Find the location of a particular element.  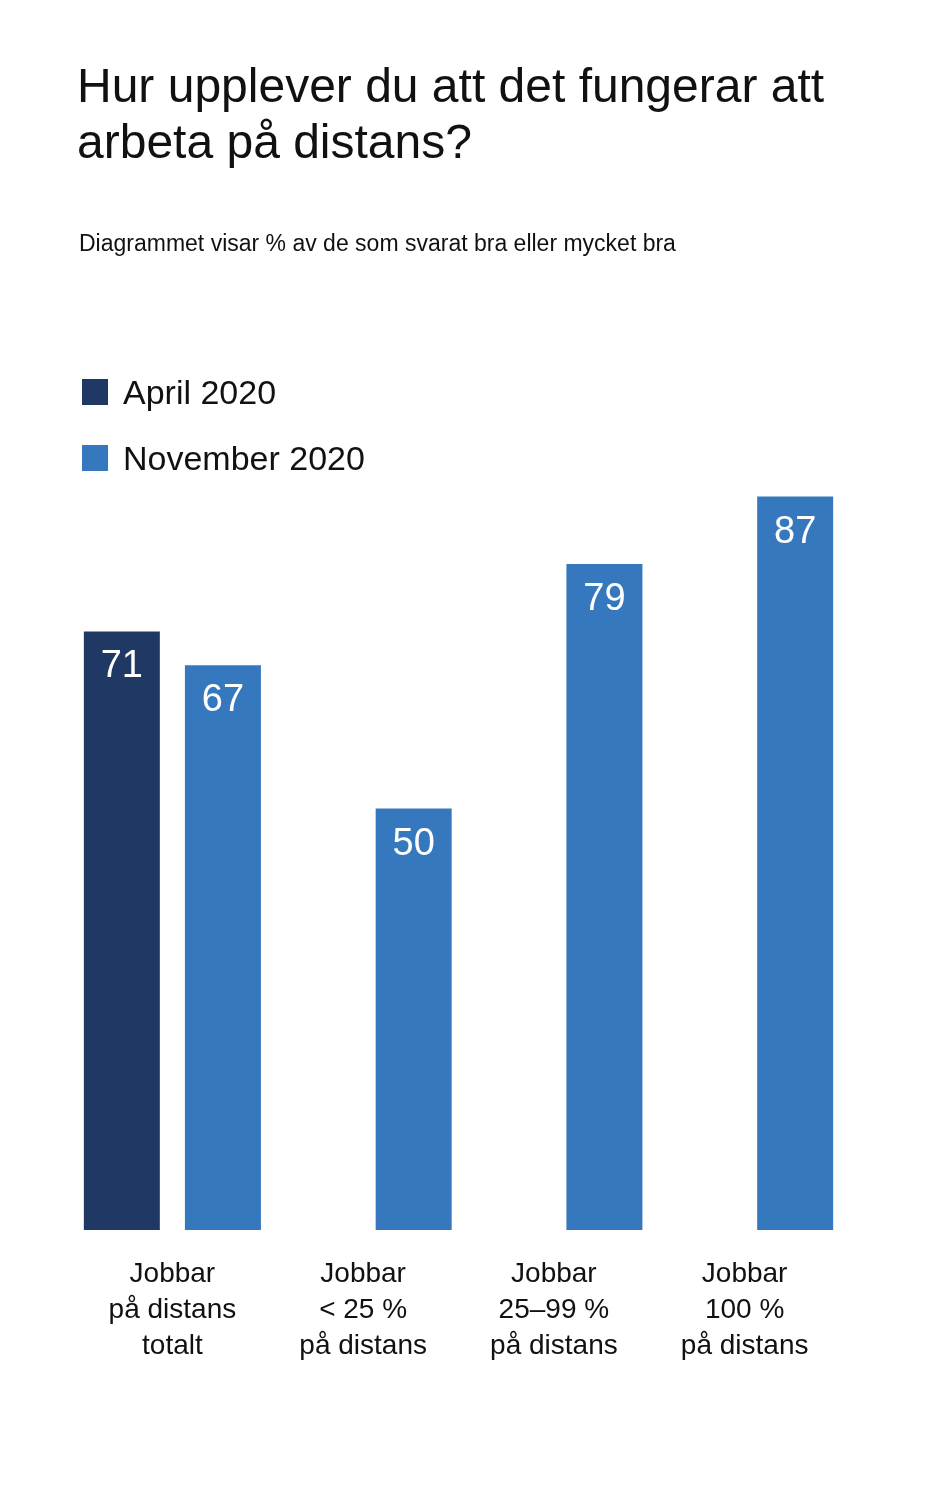

legend-label: November 2020 is located at coordinates (244, 458).